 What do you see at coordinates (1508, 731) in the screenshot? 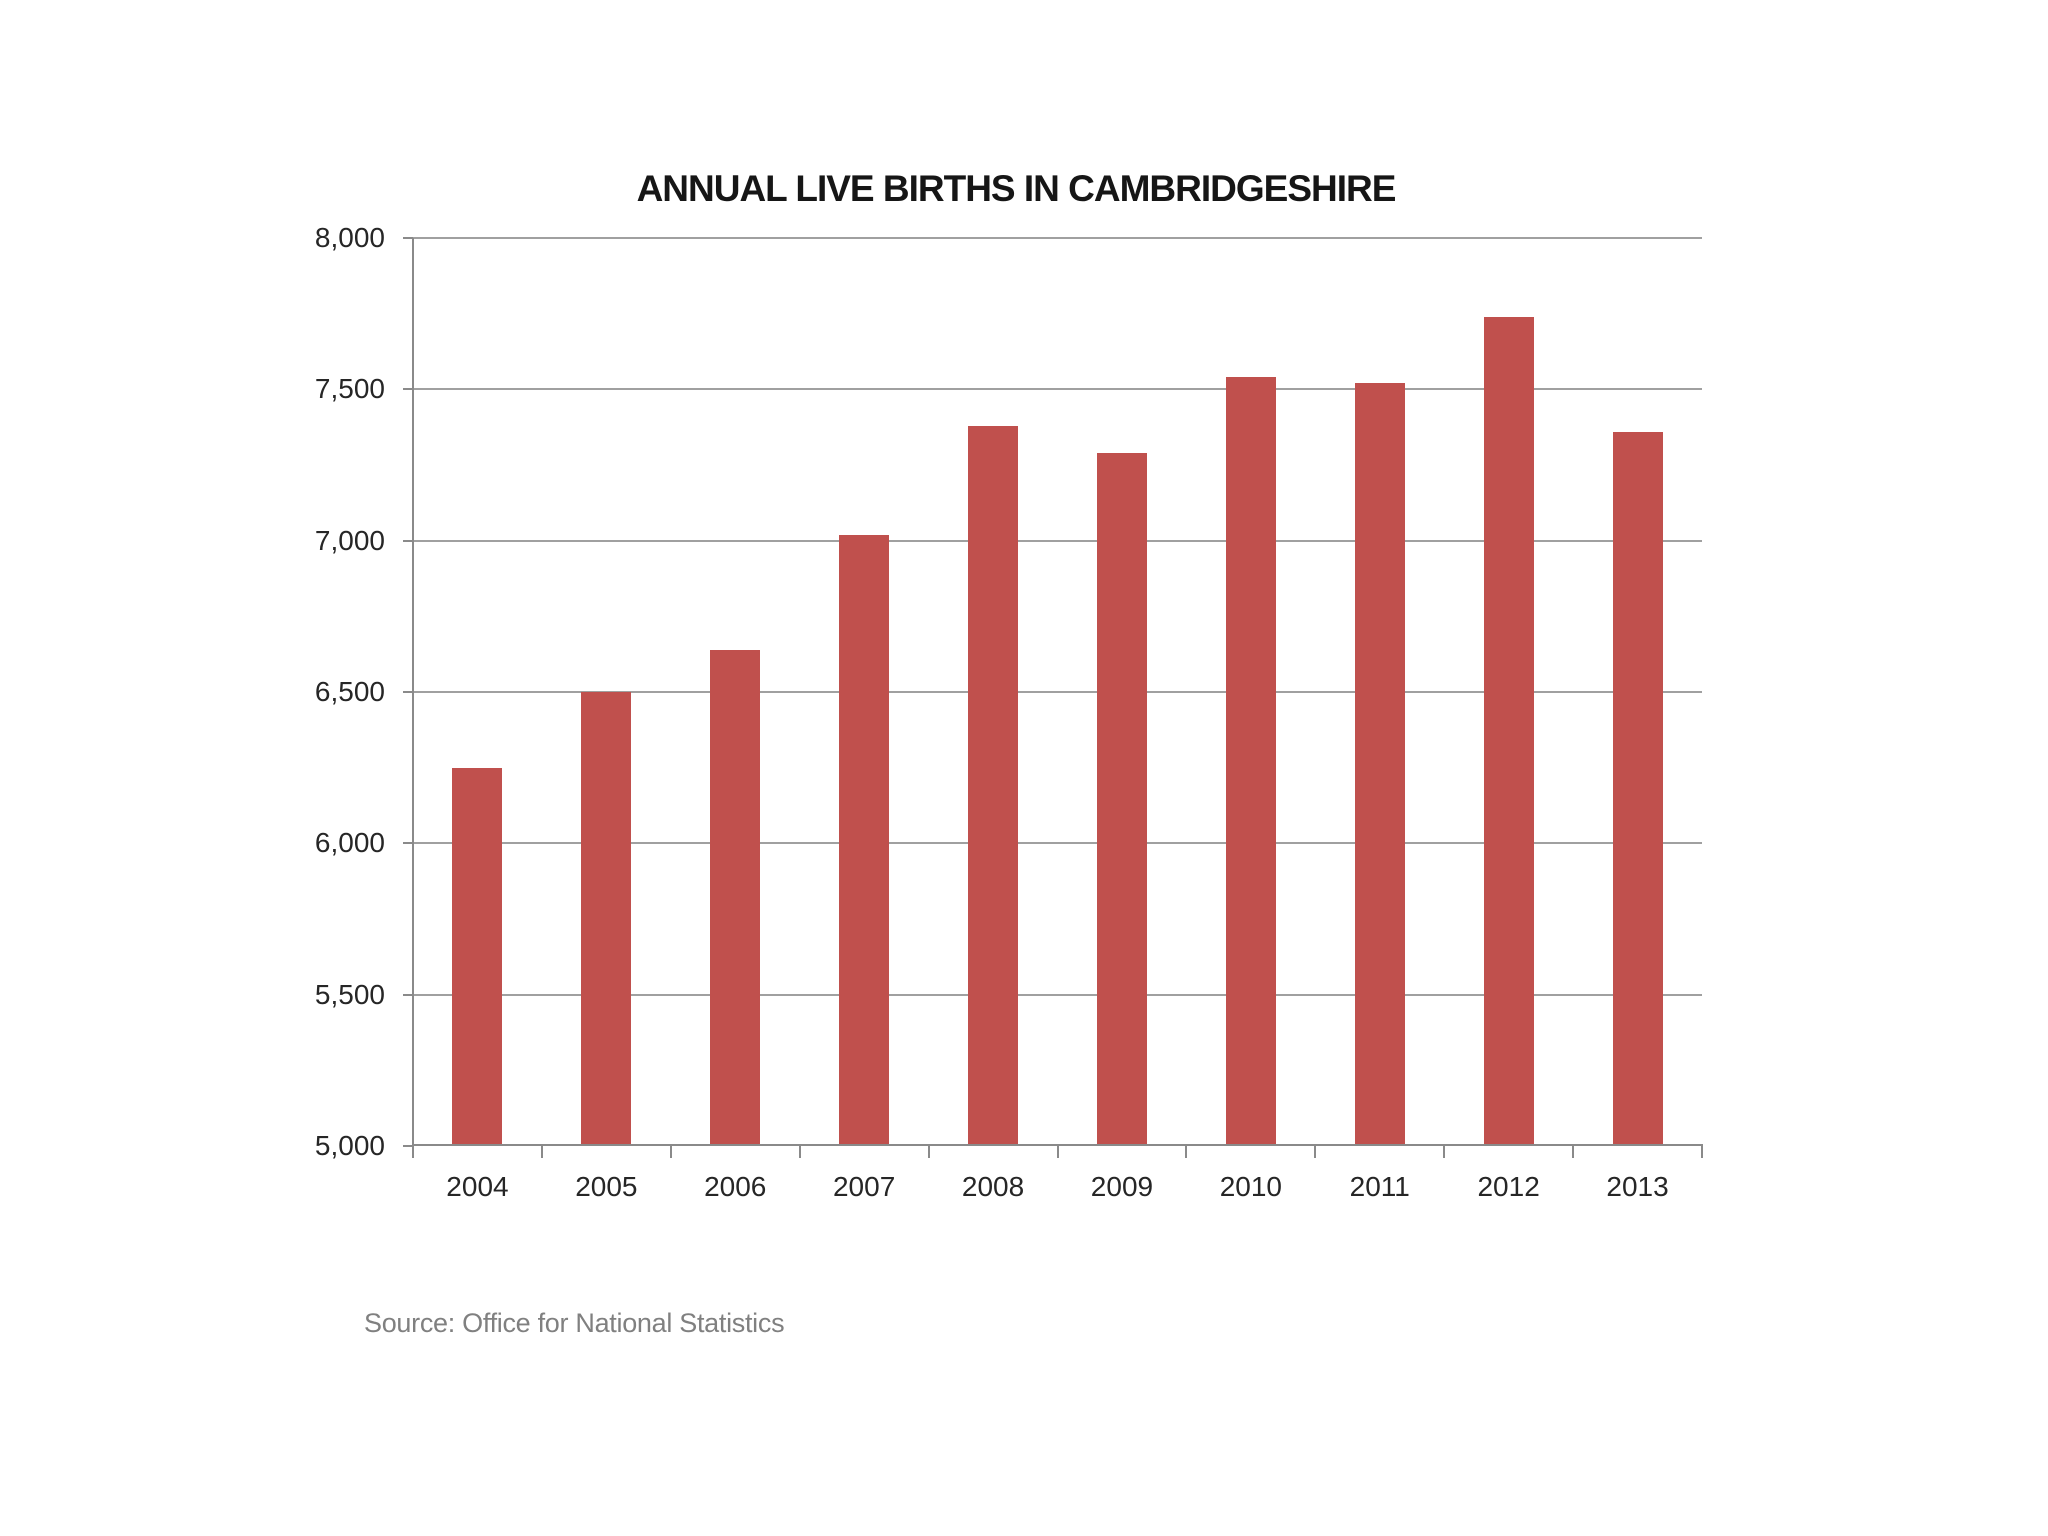
I see `bar-2012` at bounding box center [1508, 731].